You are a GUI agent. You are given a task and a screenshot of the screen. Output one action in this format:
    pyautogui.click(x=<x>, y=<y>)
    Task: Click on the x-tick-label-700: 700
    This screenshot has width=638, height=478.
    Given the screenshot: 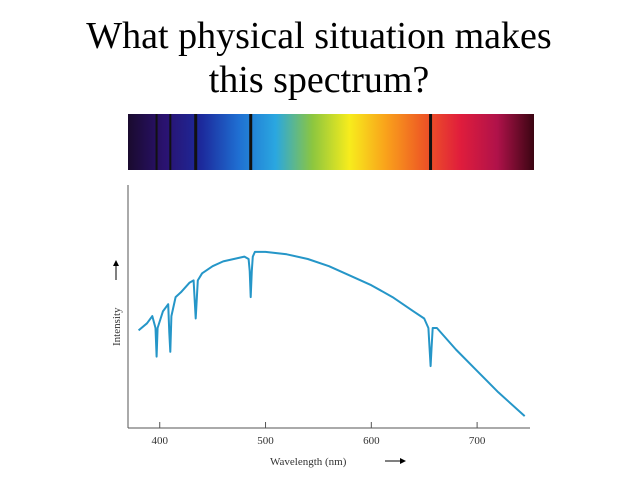 What is the action you would take?
    pyautogui.click(x=477, y=441)
    